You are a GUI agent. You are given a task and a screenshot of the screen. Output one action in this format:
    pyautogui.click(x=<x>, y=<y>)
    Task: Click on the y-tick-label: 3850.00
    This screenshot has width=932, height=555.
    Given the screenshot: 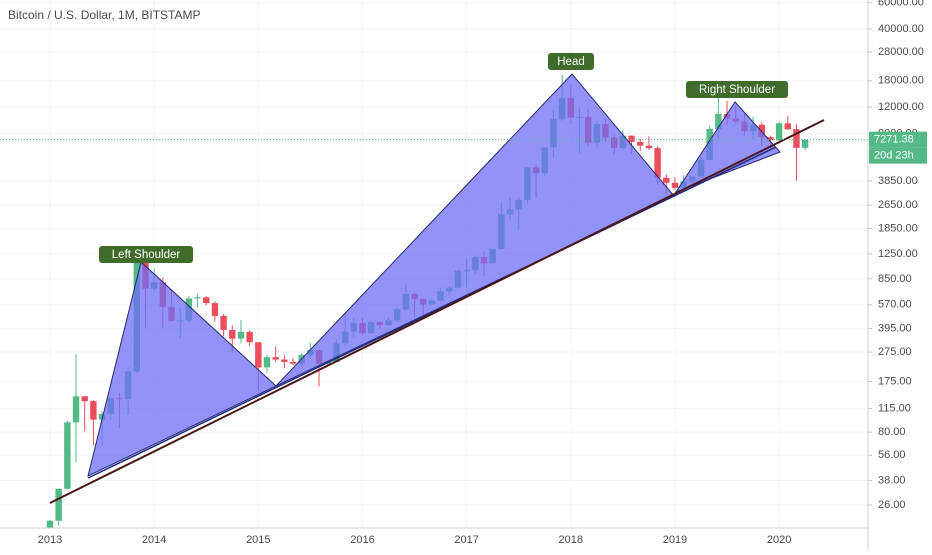 What is the action you would take?
    pyautogui.click(x=898, y=181)
    